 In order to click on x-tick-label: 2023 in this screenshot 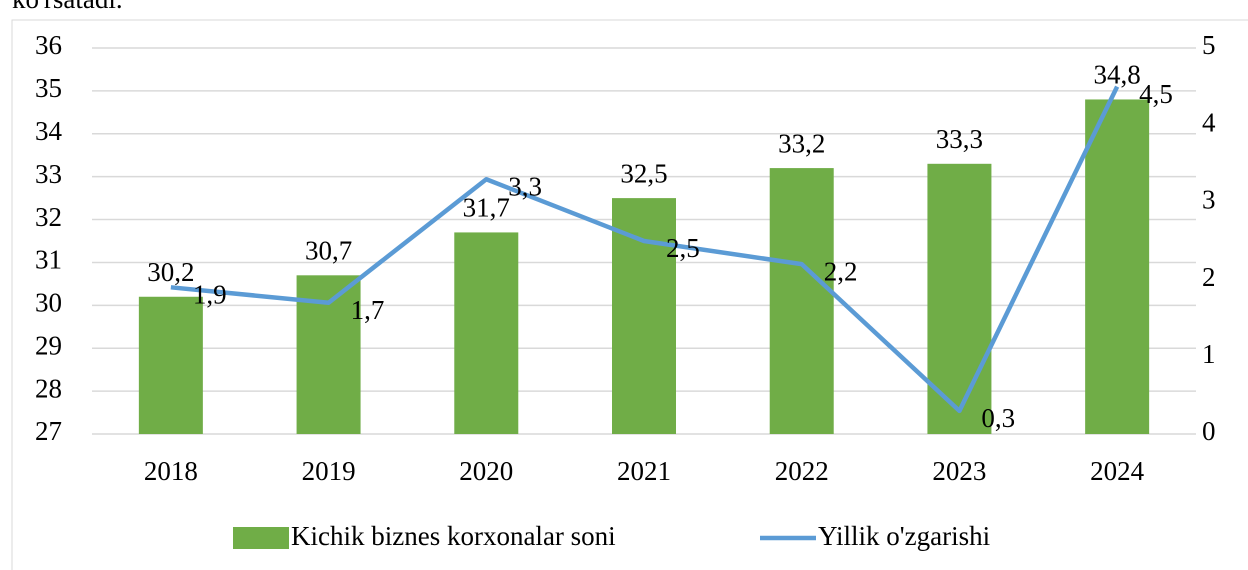, I will do `click(959, 471)`.